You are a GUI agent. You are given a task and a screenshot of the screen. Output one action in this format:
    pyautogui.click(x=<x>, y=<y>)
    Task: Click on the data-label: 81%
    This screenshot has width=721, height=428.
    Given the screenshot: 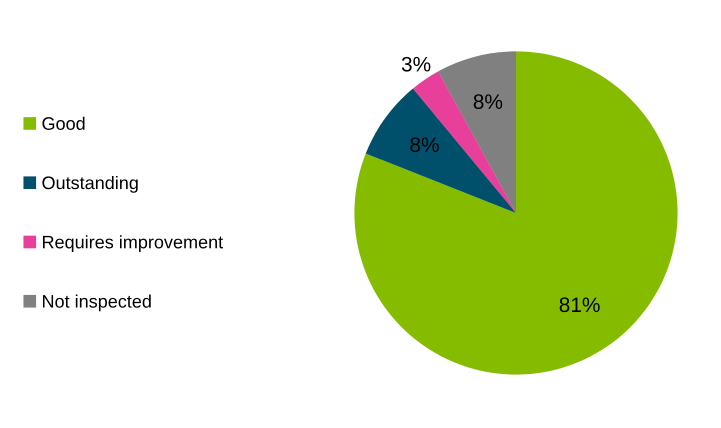 What is the action you would take?
    pyautogui.click(x=580, y=304)
    